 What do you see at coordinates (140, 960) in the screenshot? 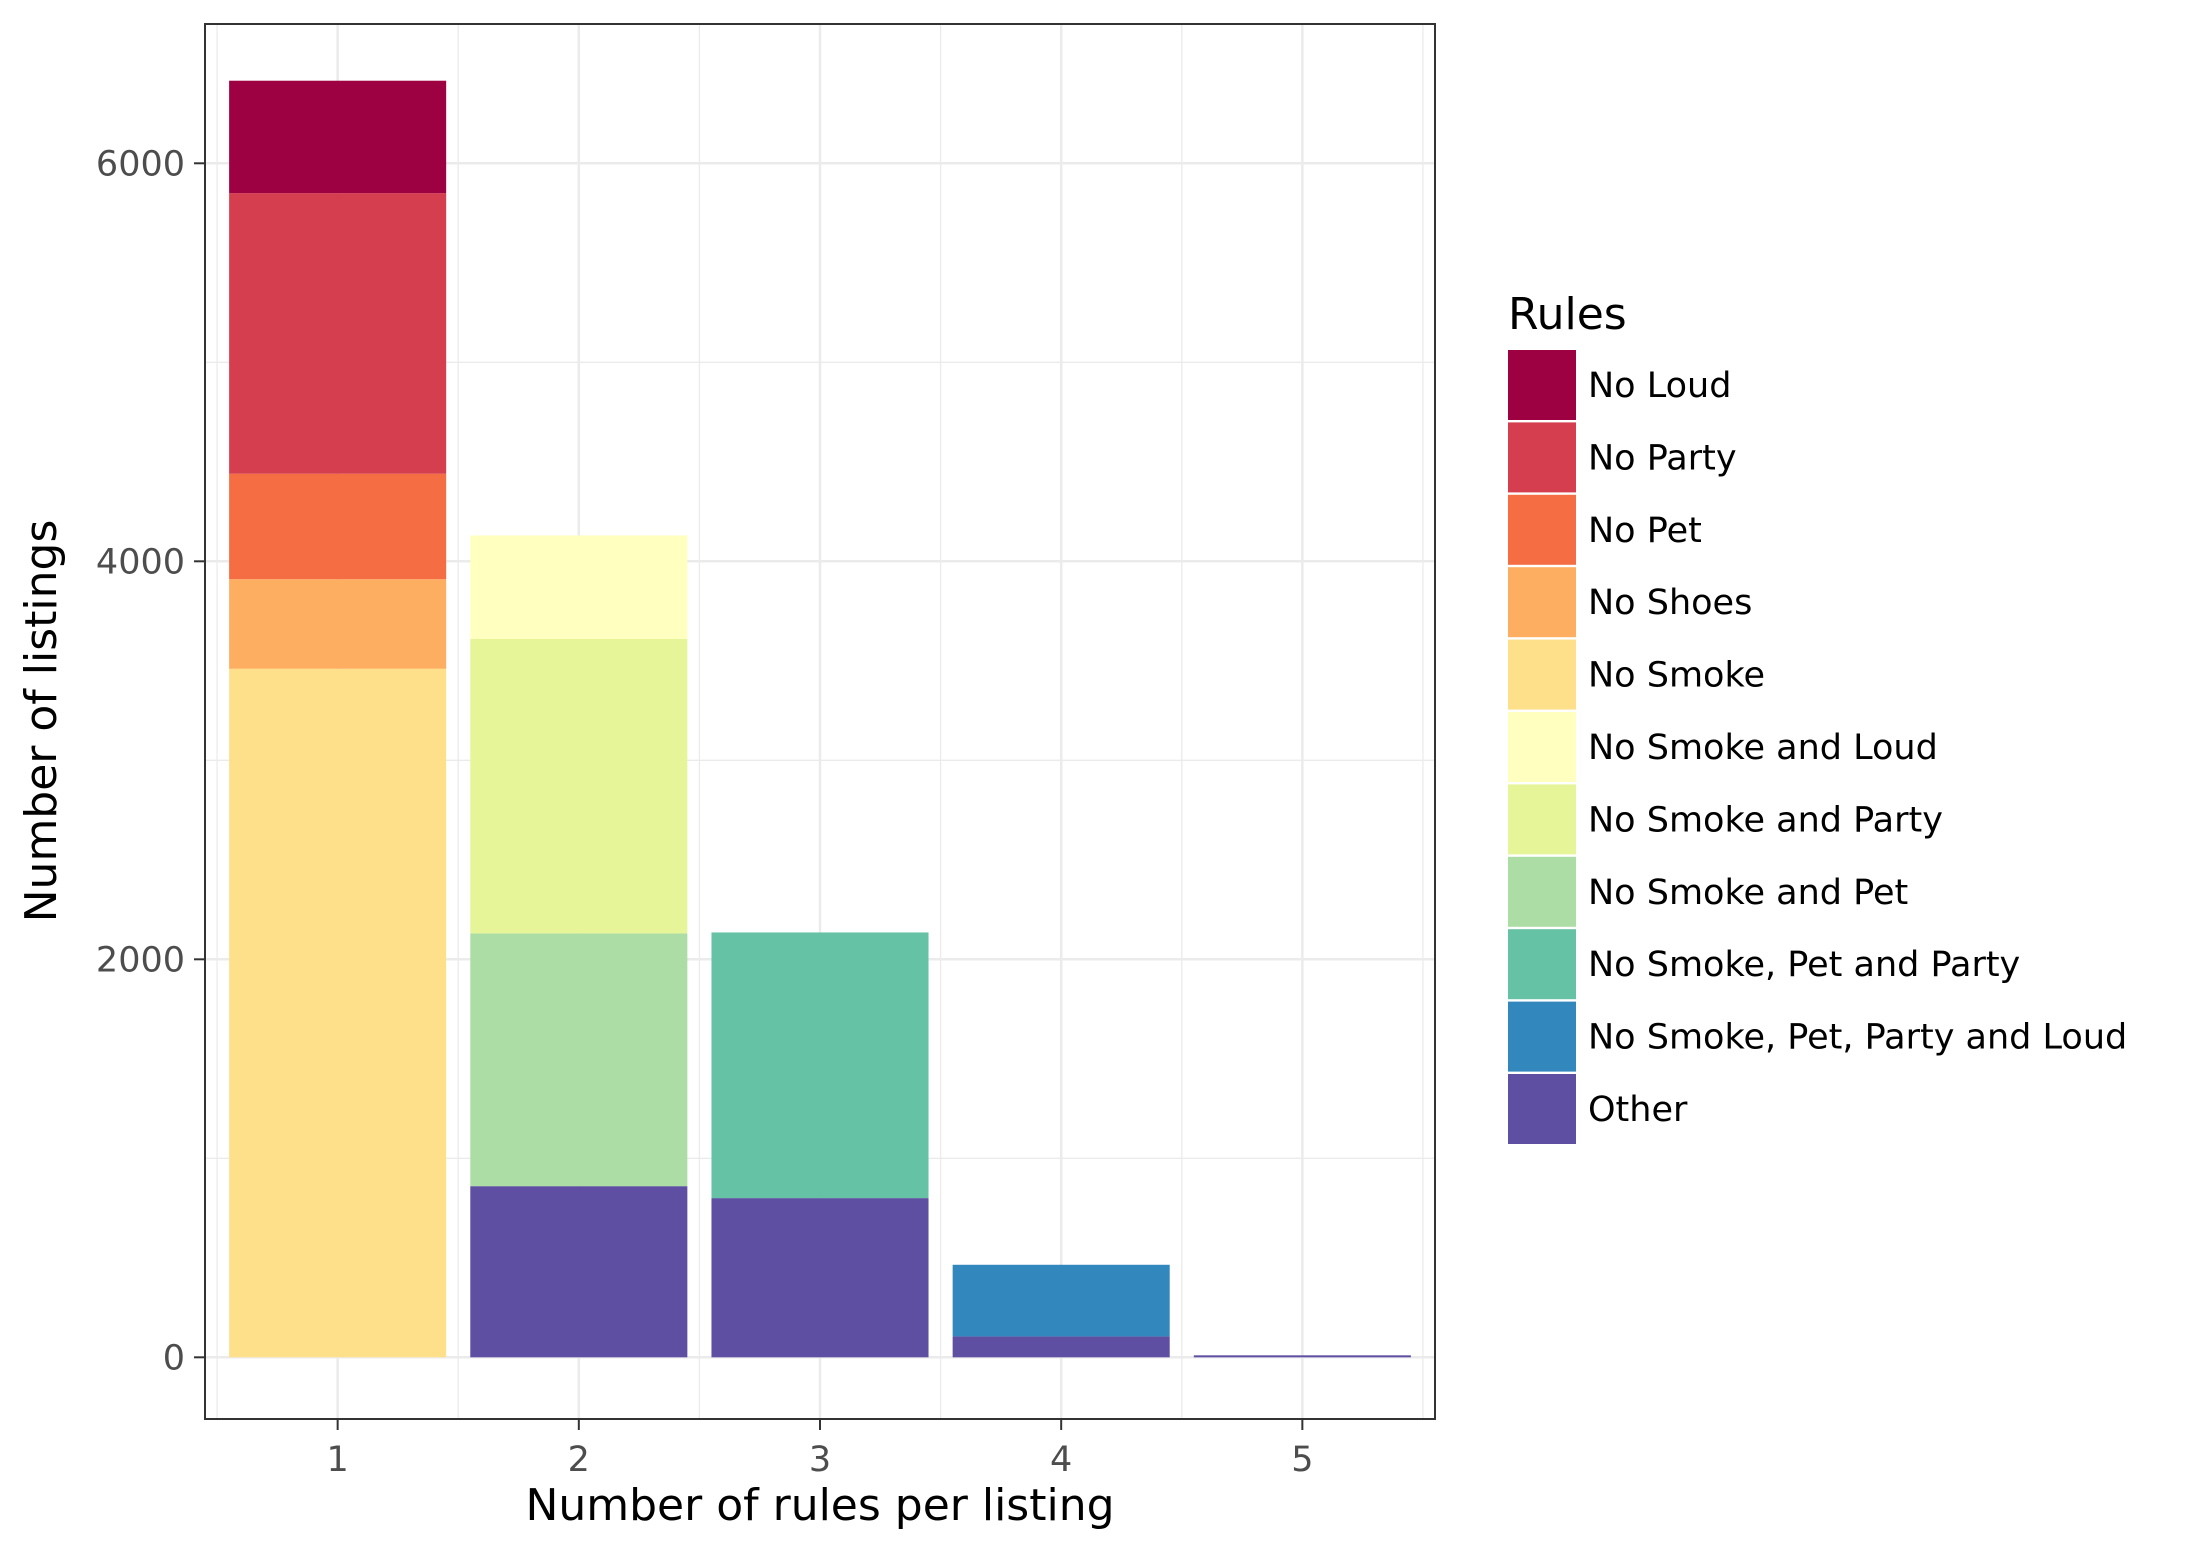
I see `y-tick-label: 2000` at bounding box center [140, 960].